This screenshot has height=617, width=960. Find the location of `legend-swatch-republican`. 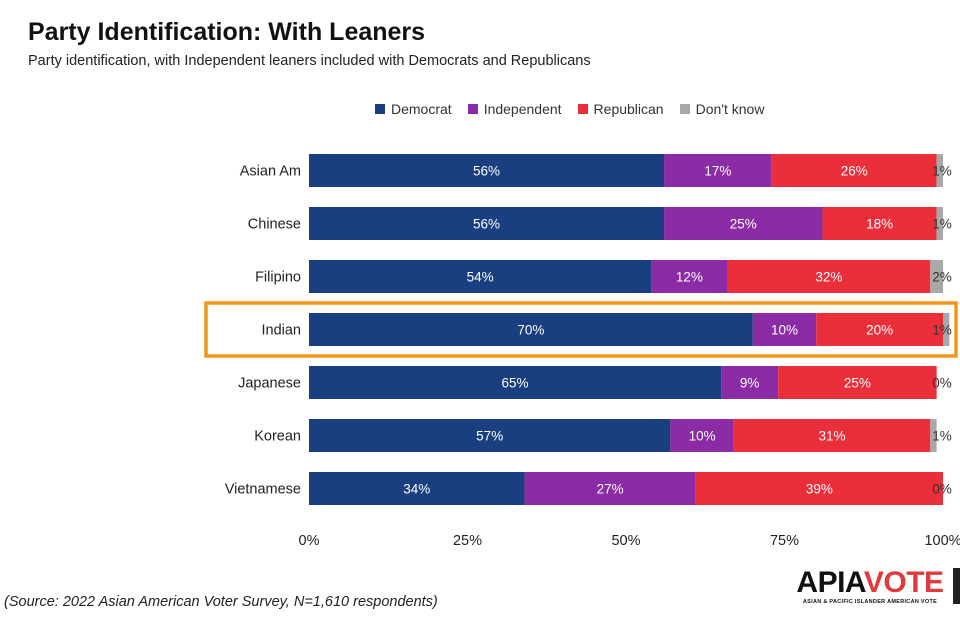

legend-swatch-republican is located at coordinates (582, 109).